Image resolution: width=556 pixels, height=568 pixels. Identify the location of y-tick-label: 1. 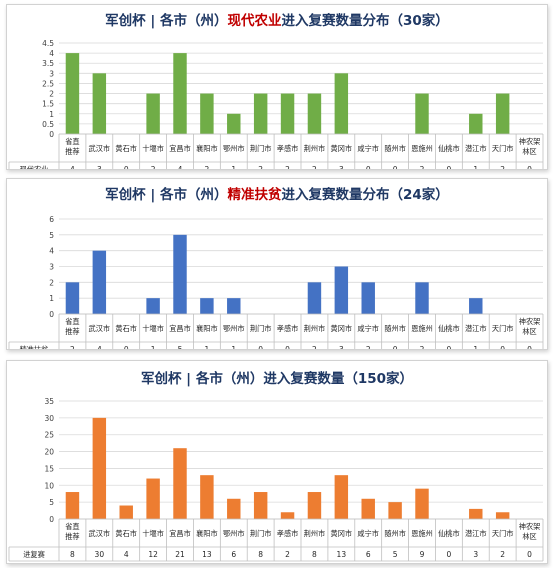
(51, 298).